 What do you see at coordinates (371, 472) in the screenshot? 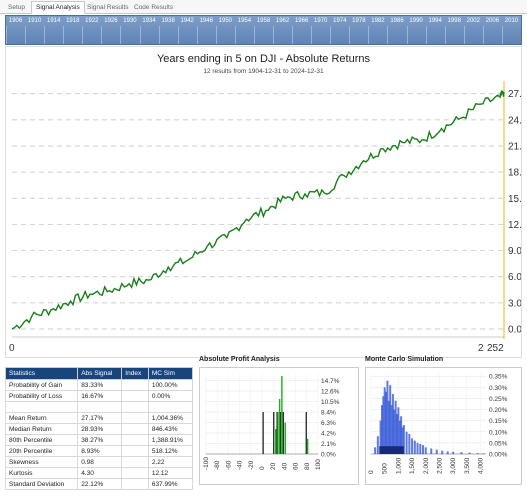
I see `x-tick-label: 0` at bounding box center [371, 472].